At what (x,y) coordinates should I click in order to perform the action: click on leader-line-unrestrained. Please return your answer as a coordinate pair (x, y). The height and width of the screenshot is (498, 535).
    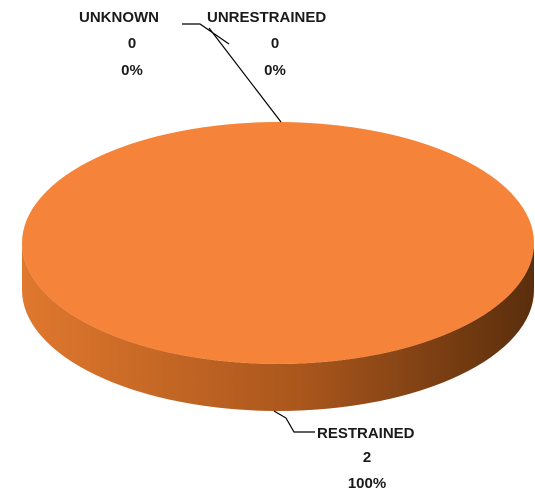
    Looking at the image, I should click on (245, 75).